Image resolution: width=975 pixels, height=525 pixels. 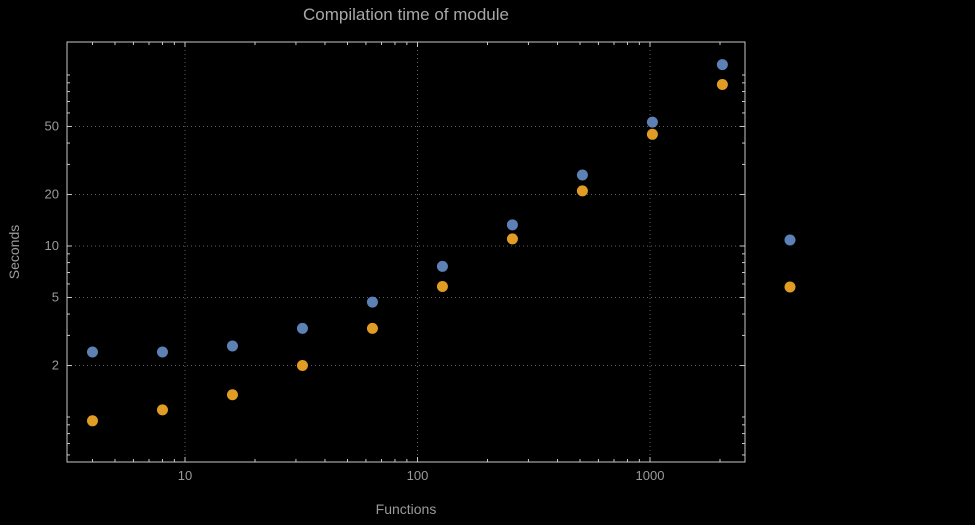 I want to click on y-tick-label: 20, so click(x=52, y=194).